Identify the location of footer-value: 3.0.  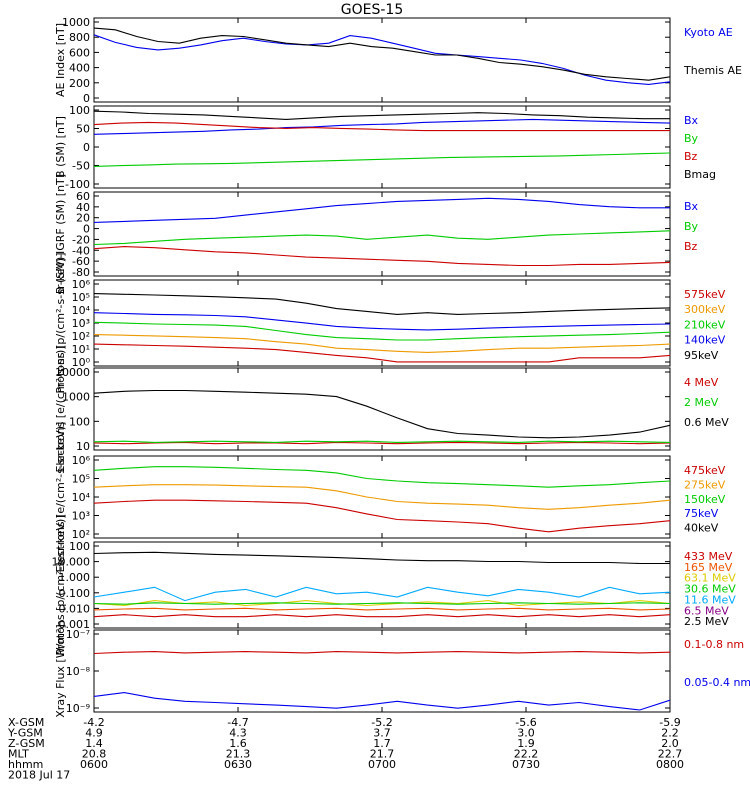
(526, 733).